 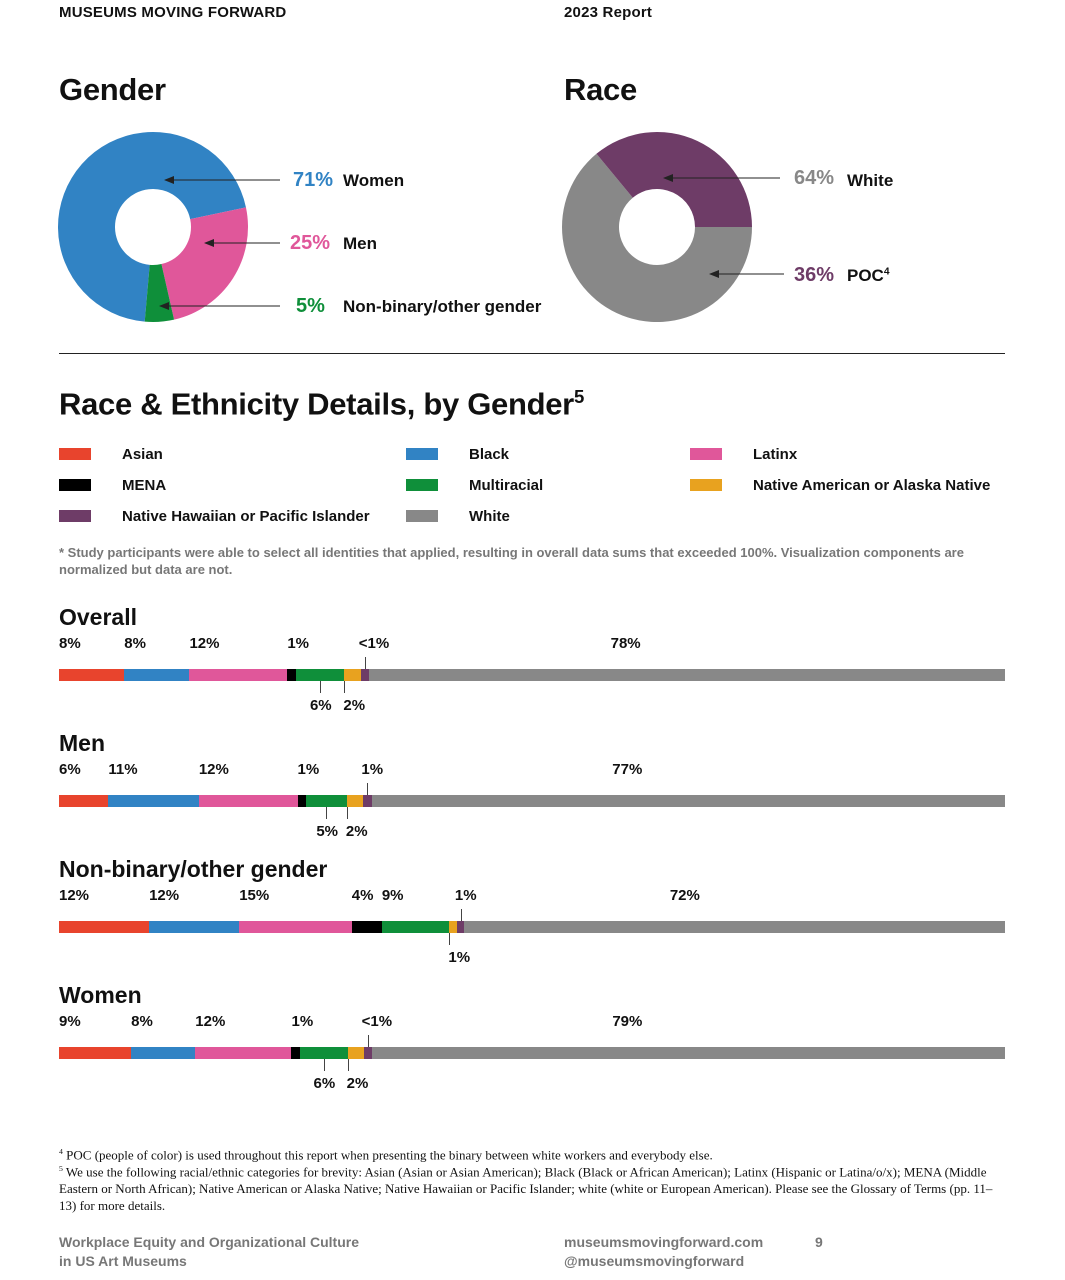 I want to click on donut-charts, so click(x=421, y=227).